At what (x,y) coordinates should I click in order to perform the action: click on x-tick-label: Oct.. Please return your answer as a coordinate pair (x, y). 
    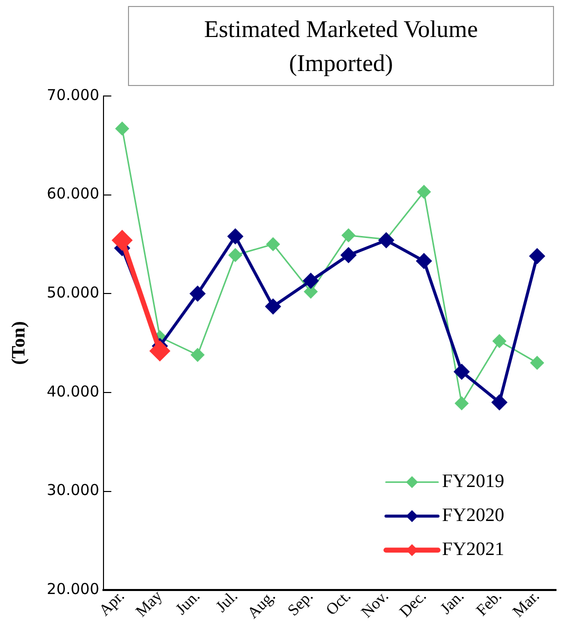
    Looking at the image, I should click on (338, 603).